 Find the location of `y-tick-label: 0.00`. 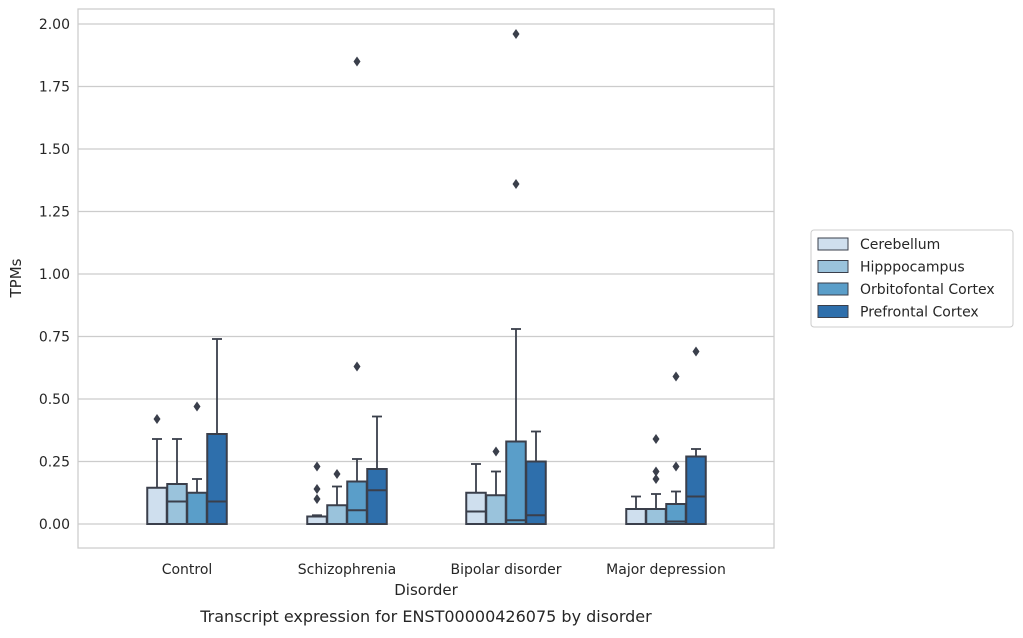

y-tick-label: 0.00 is located at coordinates (54, 525).